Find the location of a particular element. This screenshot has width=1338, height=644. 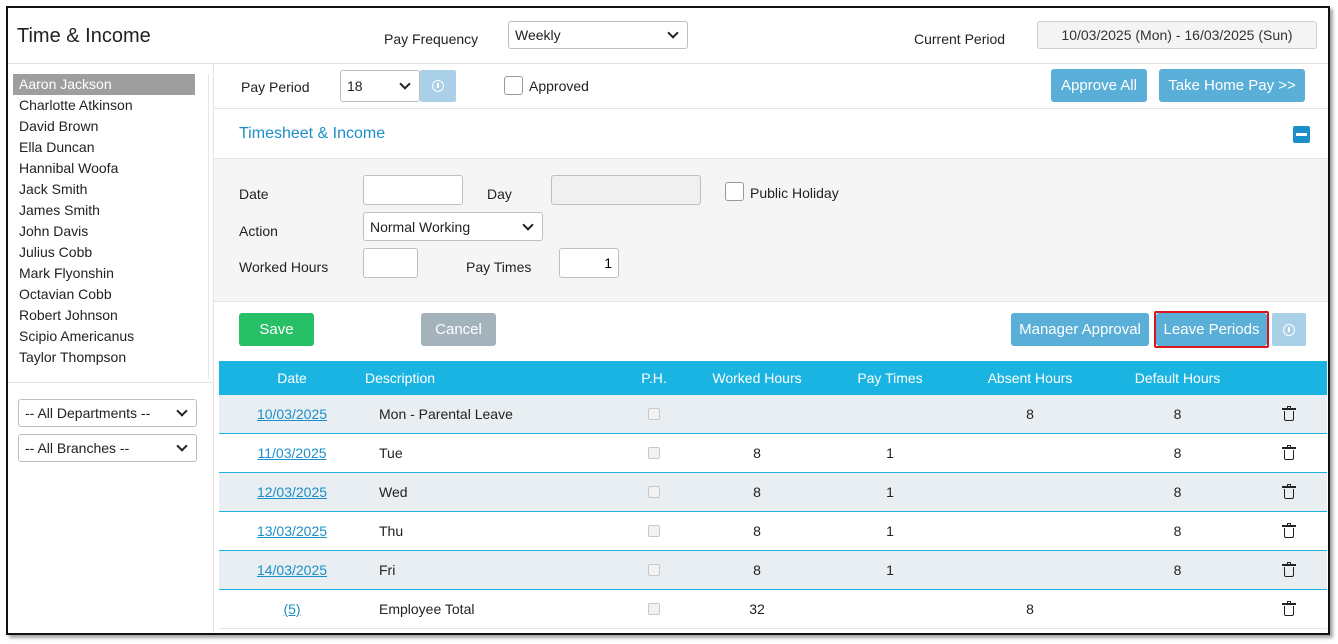

column-header: Default Hours is located at coordinates (1177, 378).